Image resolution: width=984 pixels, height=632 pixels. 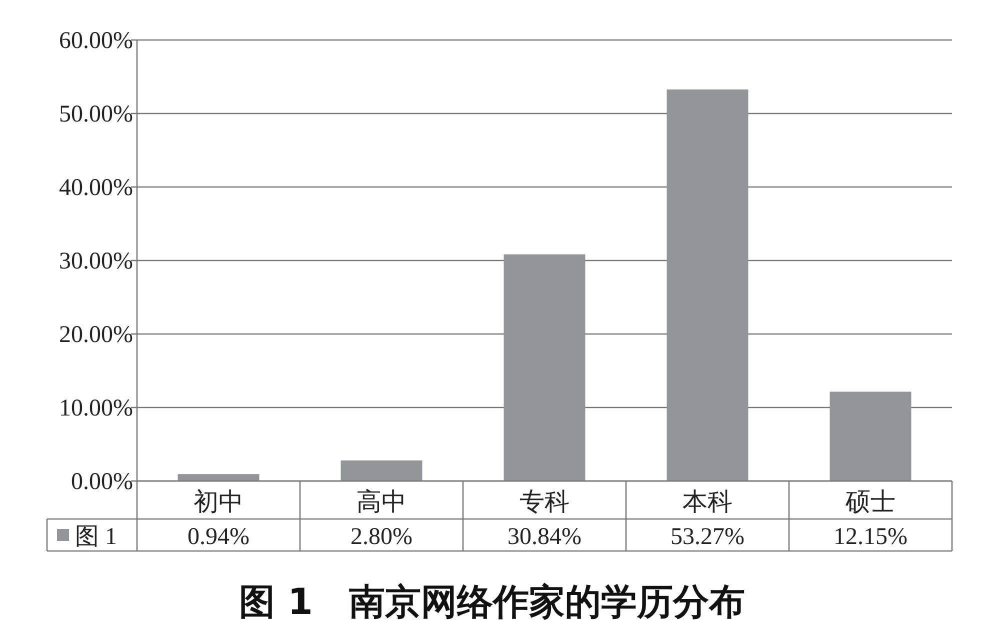 What do you see at coordinates (96, 537) in the screenshot?
I see `legend-label: 图 1` at bounding box center [96, 537].